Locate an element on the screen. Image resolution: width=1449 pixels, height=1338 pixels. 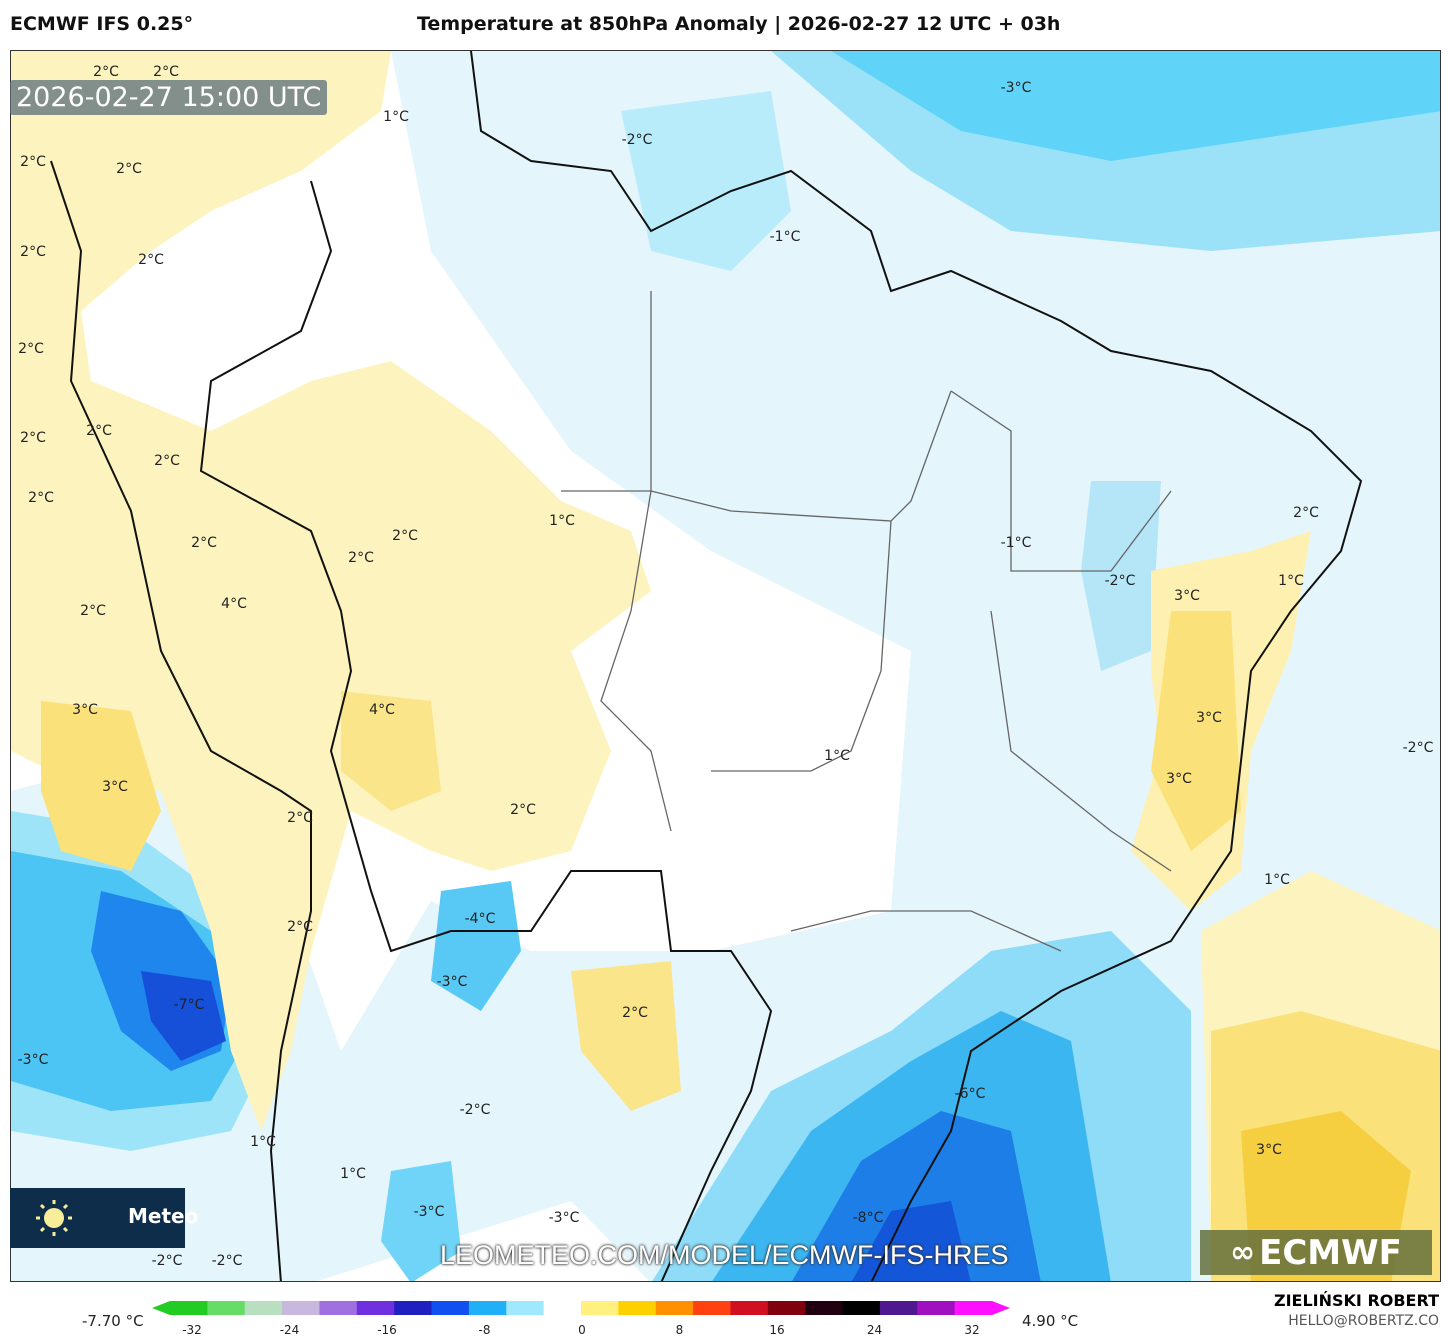
colorbar is located at coordinates (581, 1308).